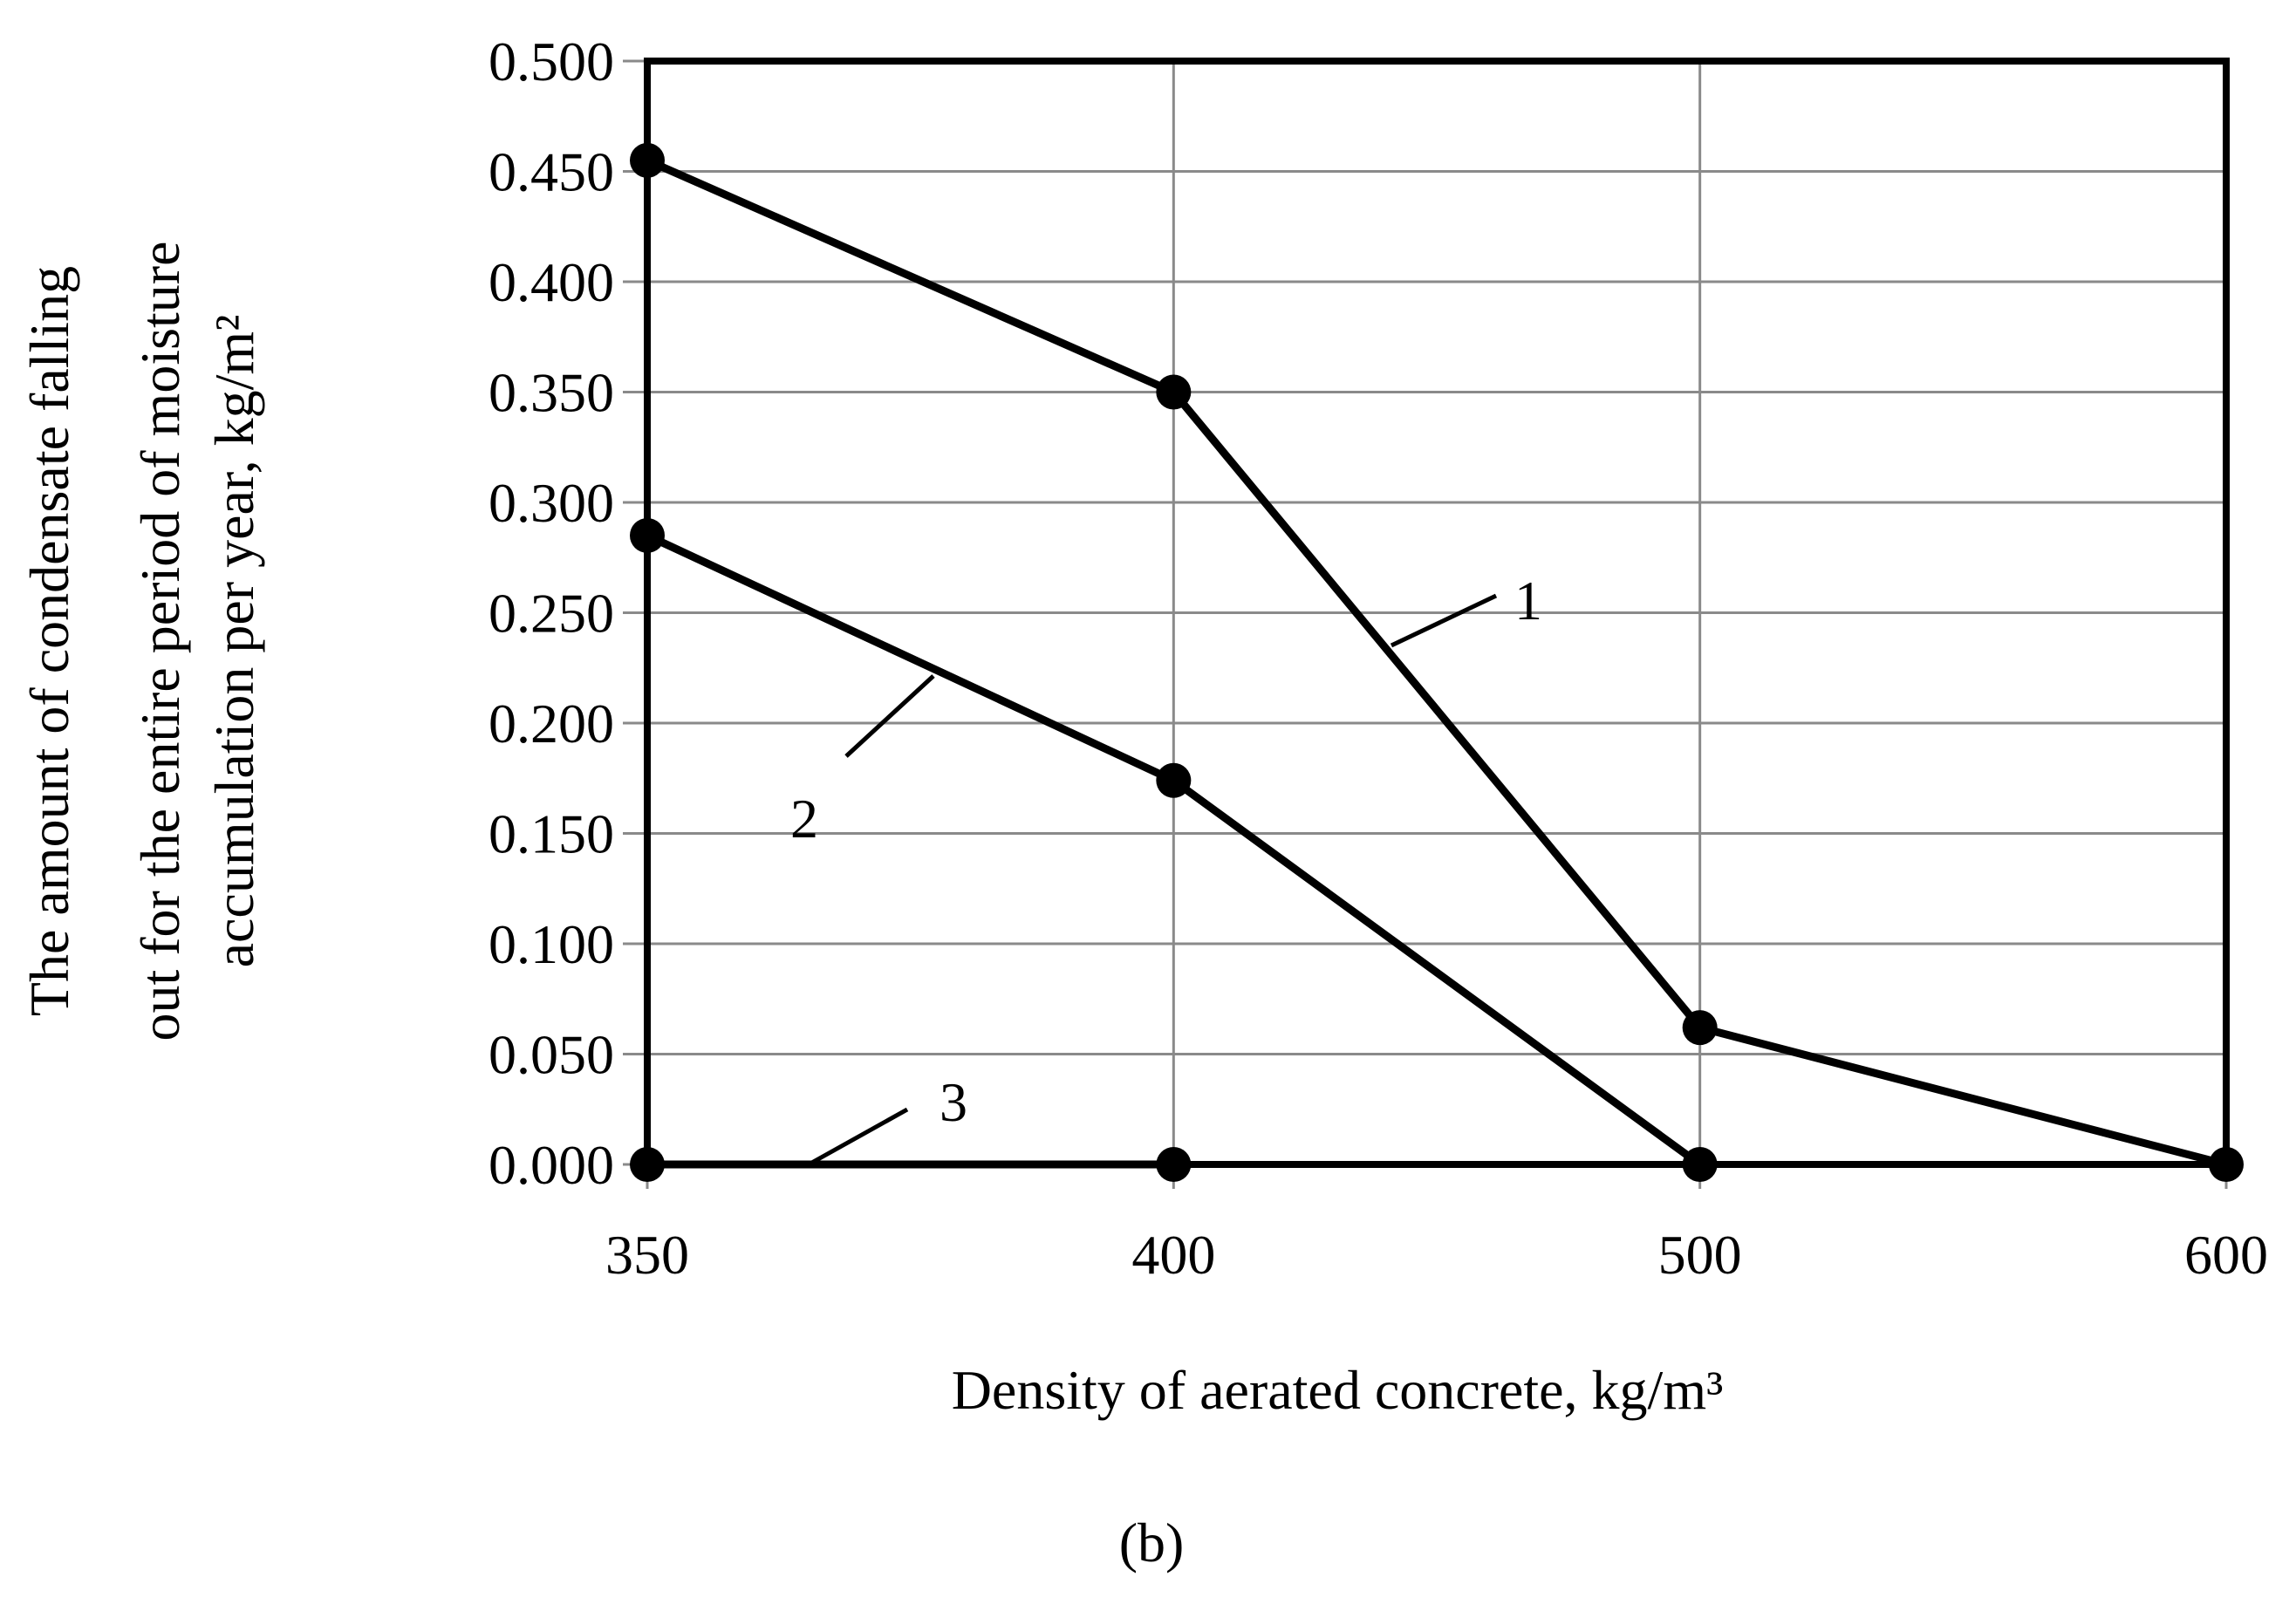 This screenshot has width=2296, height=1618. I want to click on y-tick-label: 0.500, so click(551, 62).